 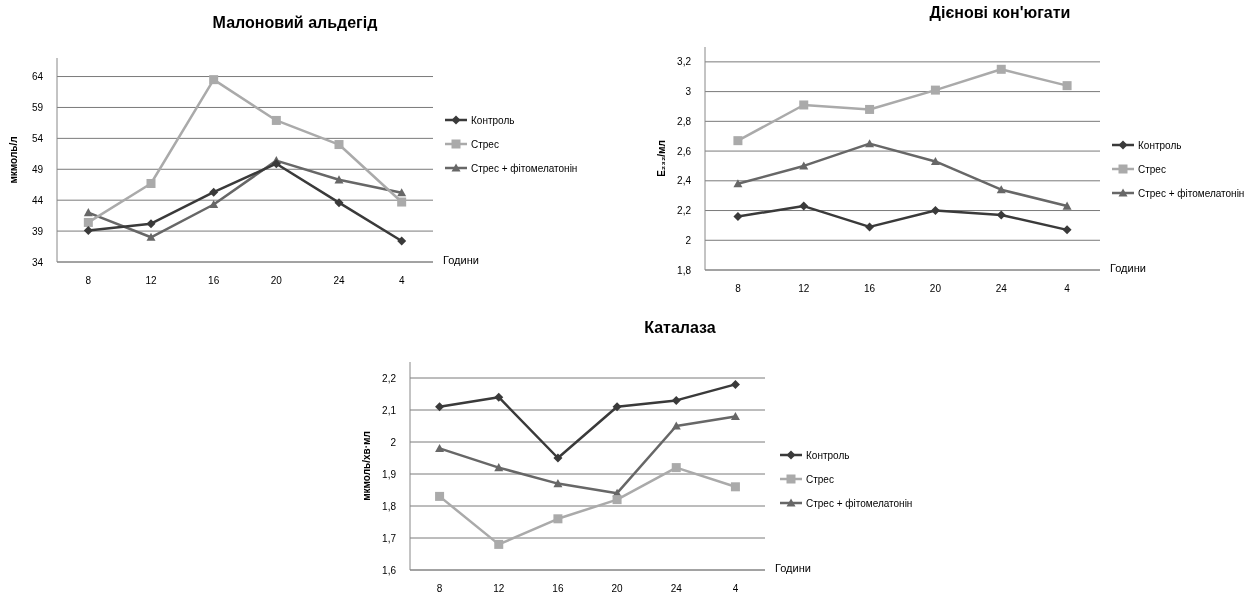 I want to click on y-axis-title: мкмоль/л, so click(x=13, y=160).